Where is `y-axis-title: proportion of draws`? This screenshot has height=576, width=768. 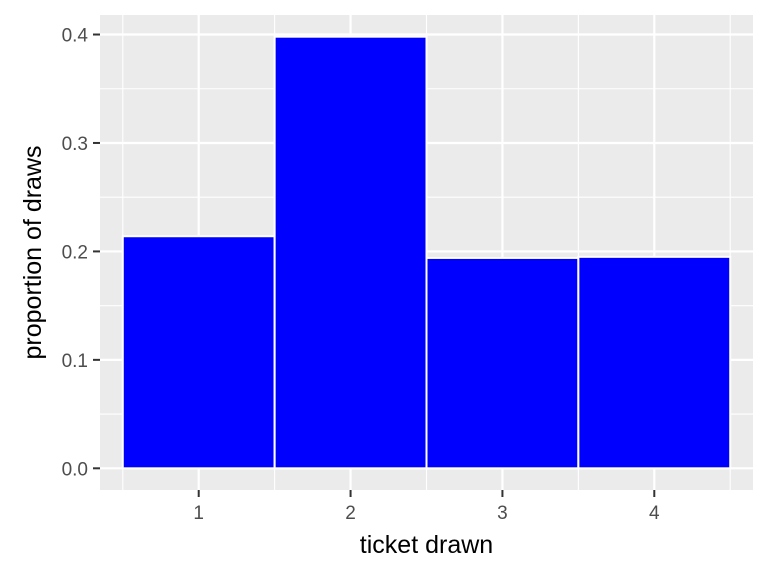 y-axis-title: proportion of draws is located at coordinates (33, 252).